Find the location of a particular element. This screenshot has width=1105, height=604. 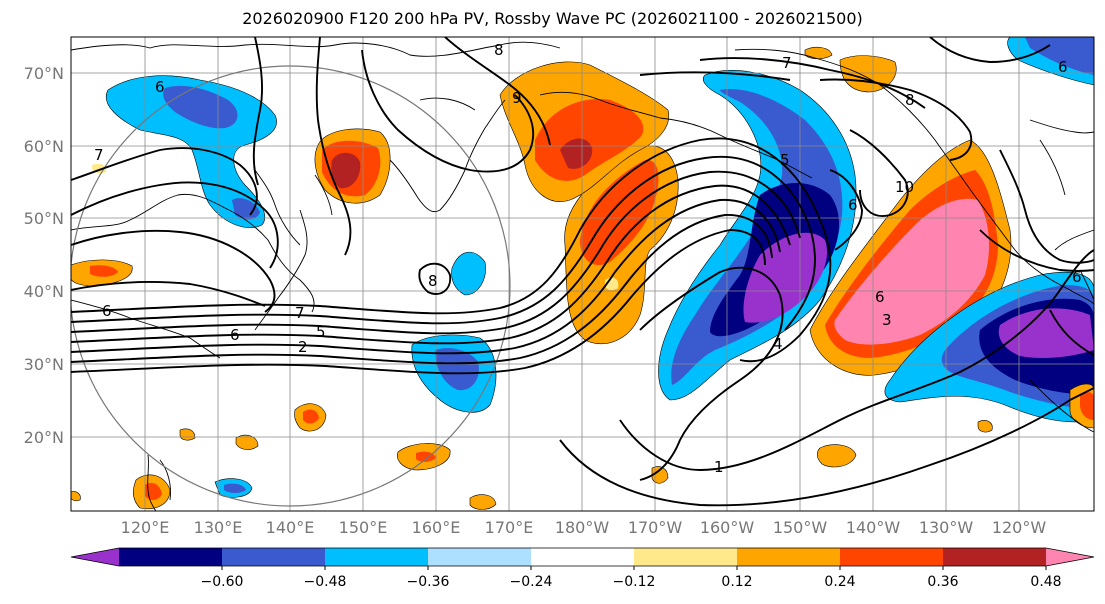

lat-label: 50°N is located at coordinates (44, 218).